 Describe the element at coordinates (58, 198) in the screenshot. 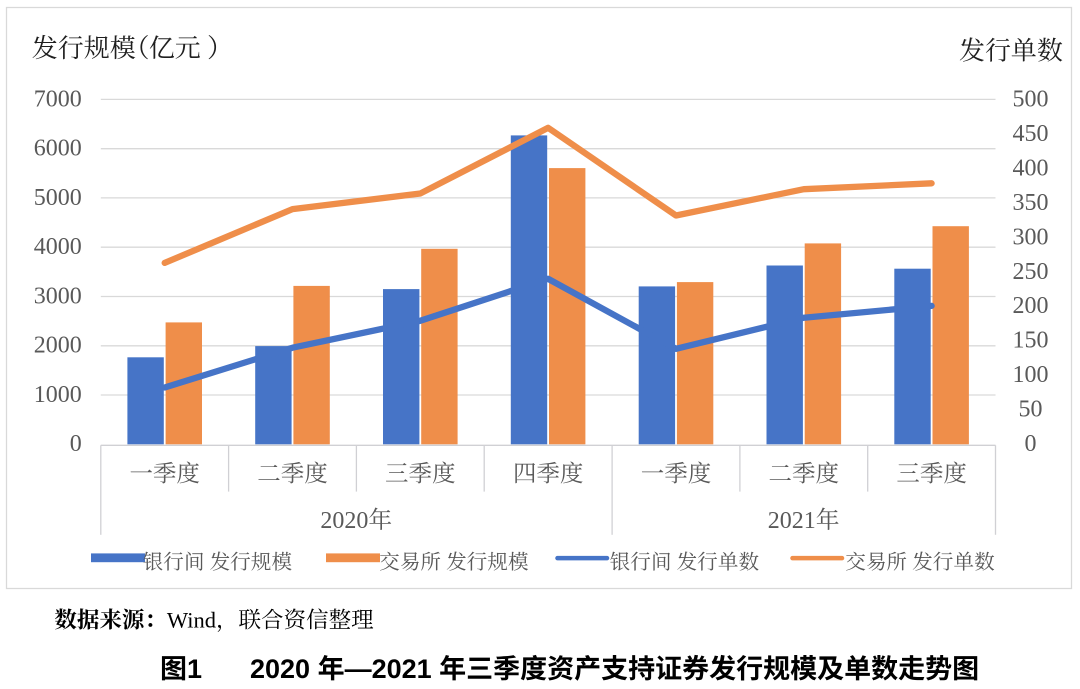

I see `svg-text: 5000` at that location.